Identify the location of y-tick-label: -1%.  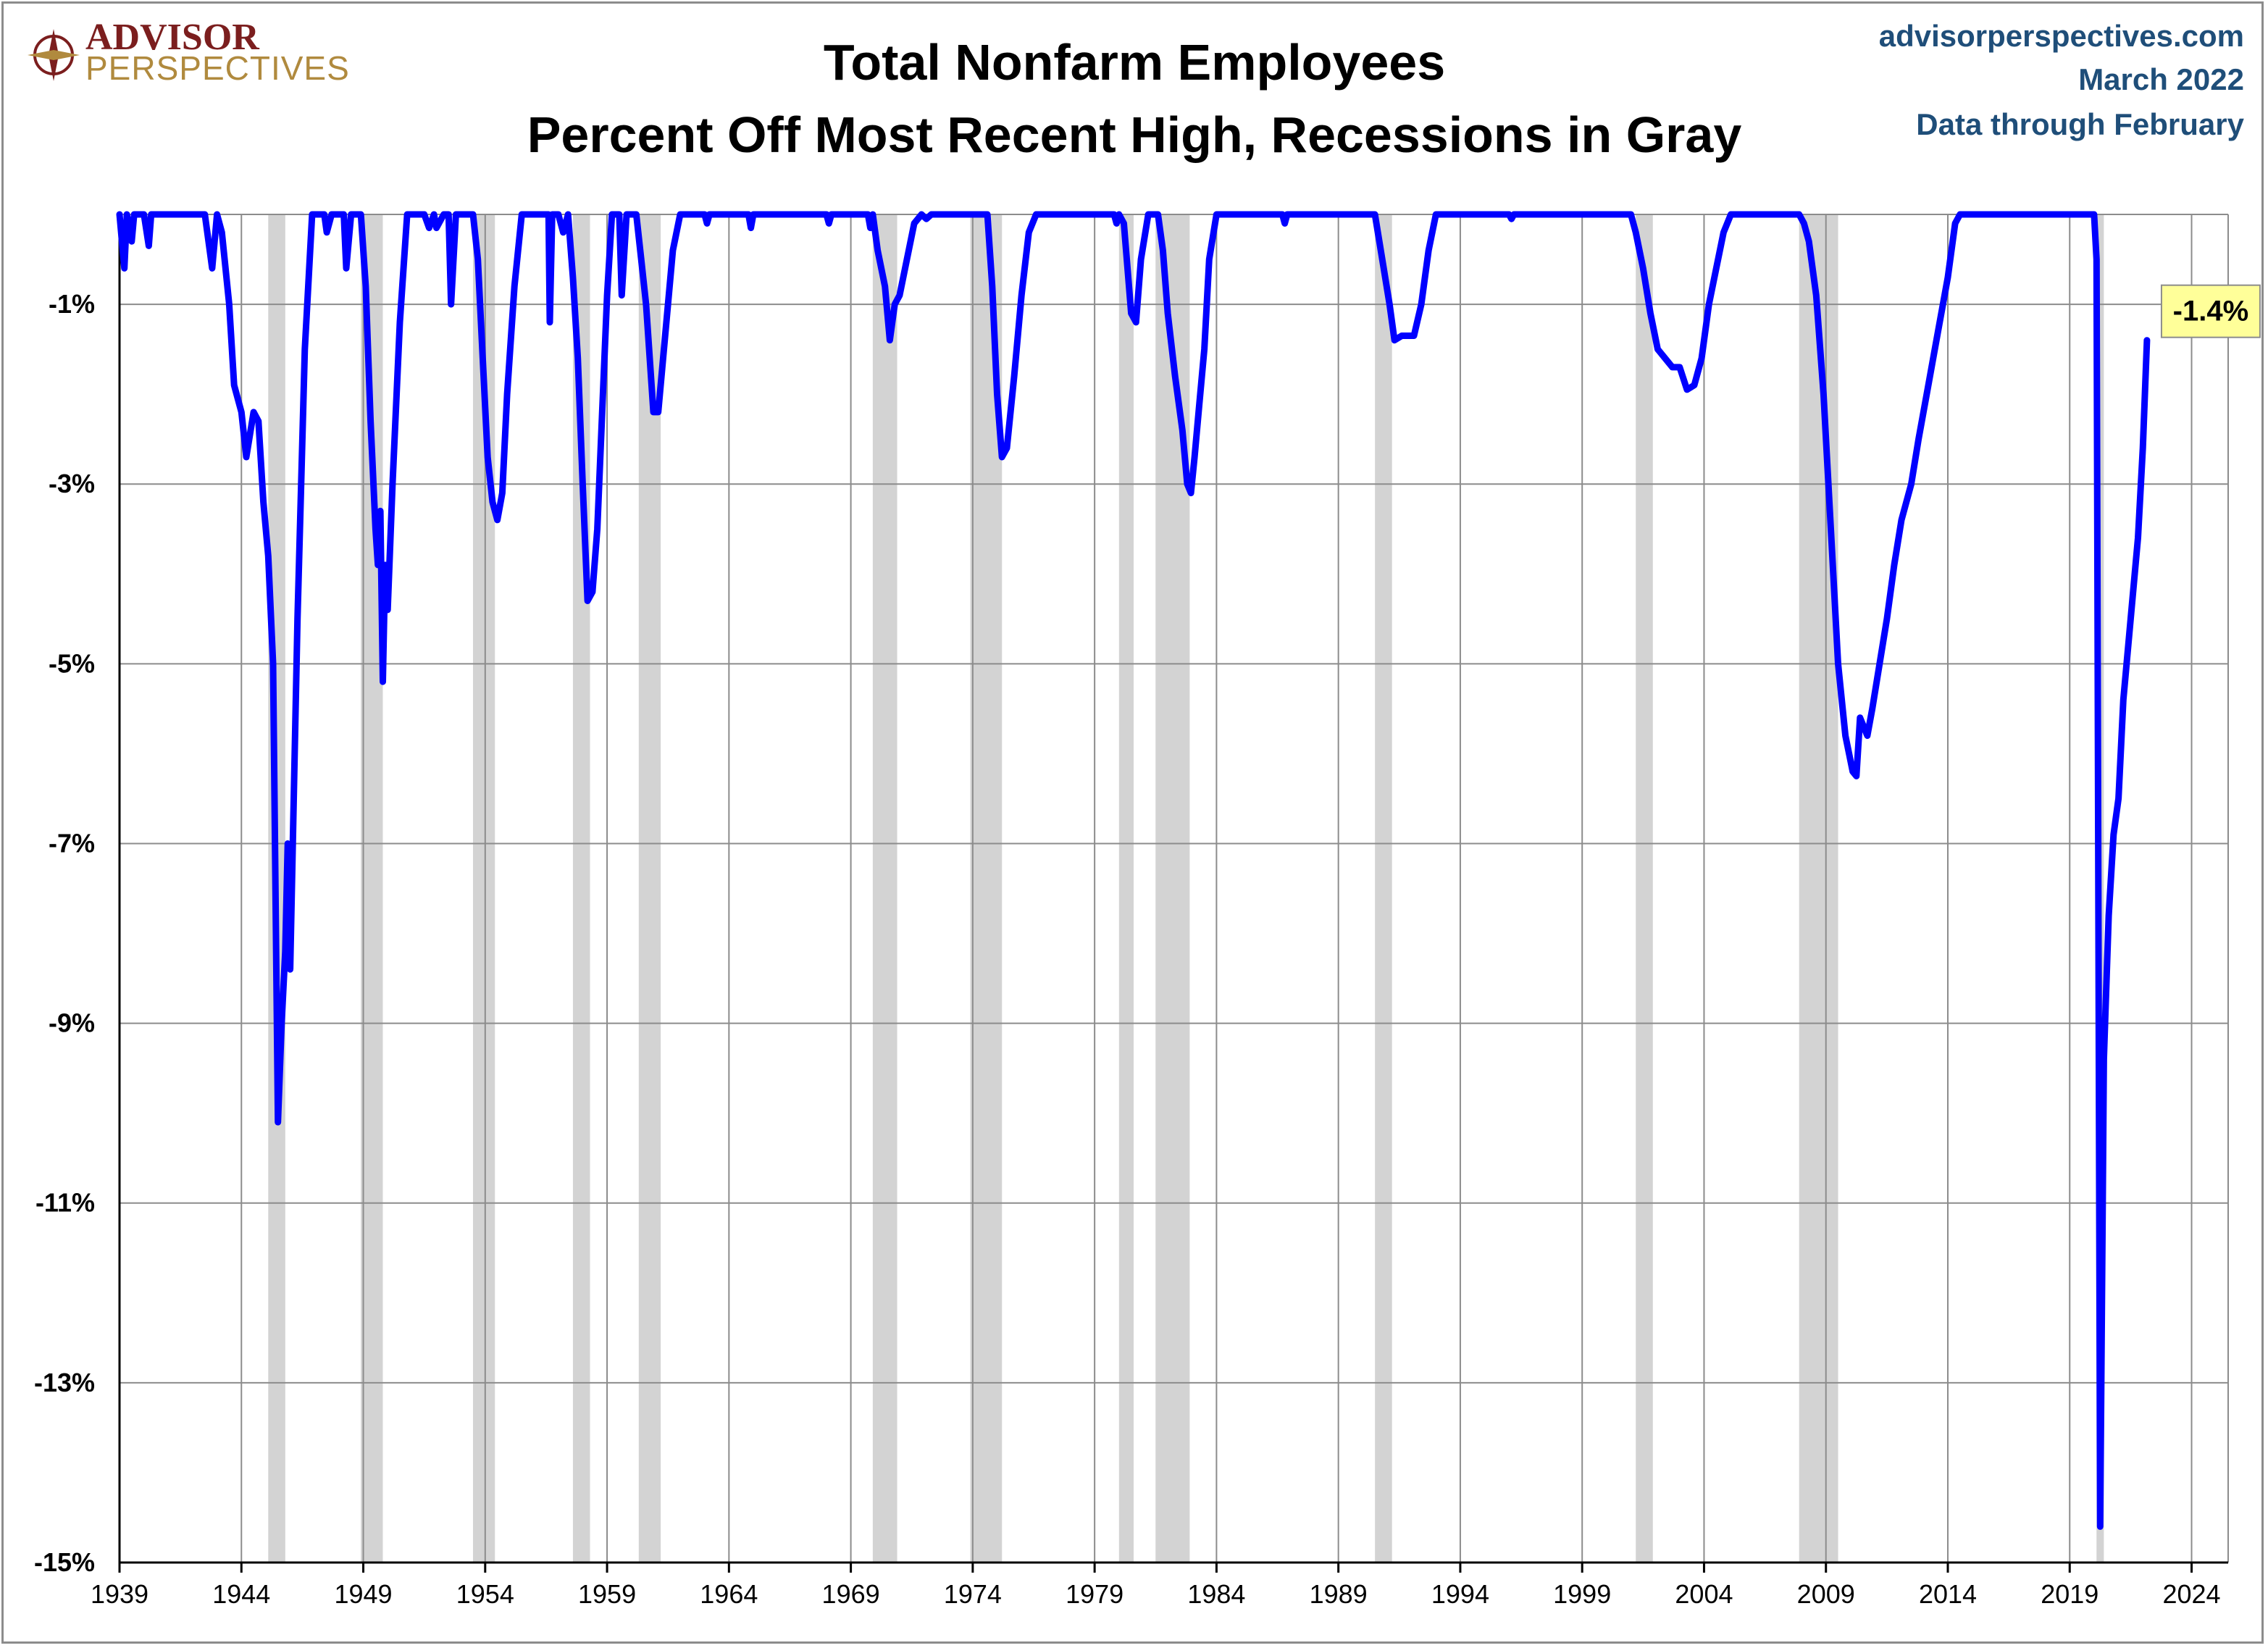
(72, 304).